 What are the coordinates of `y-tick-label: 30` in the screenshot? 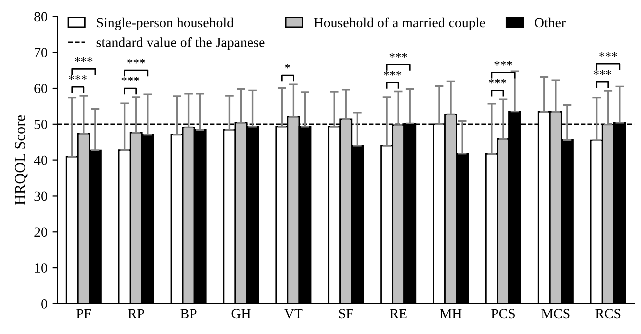 It's located at (41, 197).